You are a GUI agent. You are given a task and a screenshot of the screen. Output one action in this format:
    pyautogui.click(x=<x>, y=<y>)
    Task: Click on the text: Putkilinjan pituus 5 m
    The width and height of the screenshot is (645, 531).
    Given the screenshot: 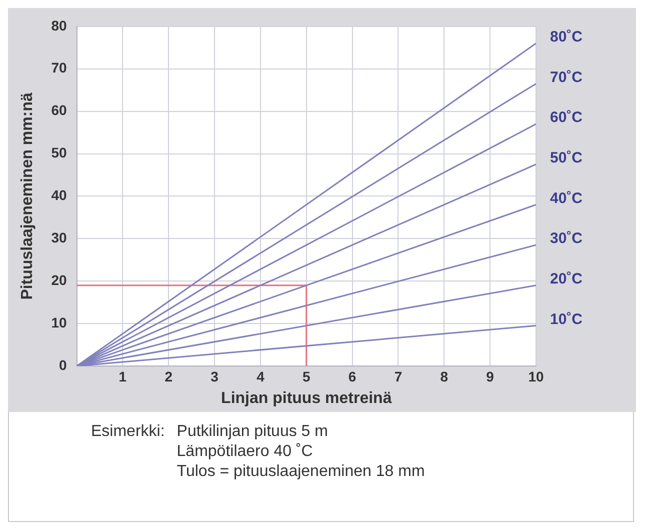 What is the action you would take?
    pyautogui.click(x=252, y=432)
    